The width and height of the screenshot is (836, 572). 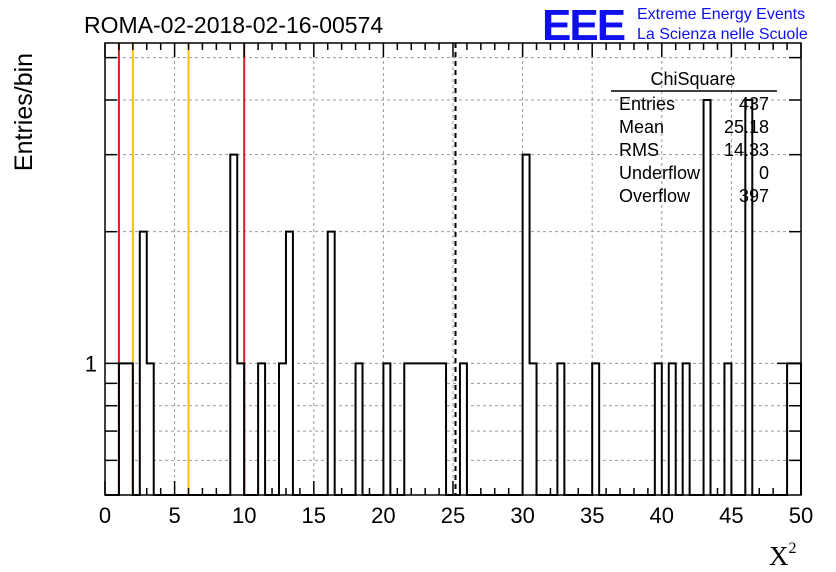 I want to click on stats-label: Entries, so click(x=647, y=104).